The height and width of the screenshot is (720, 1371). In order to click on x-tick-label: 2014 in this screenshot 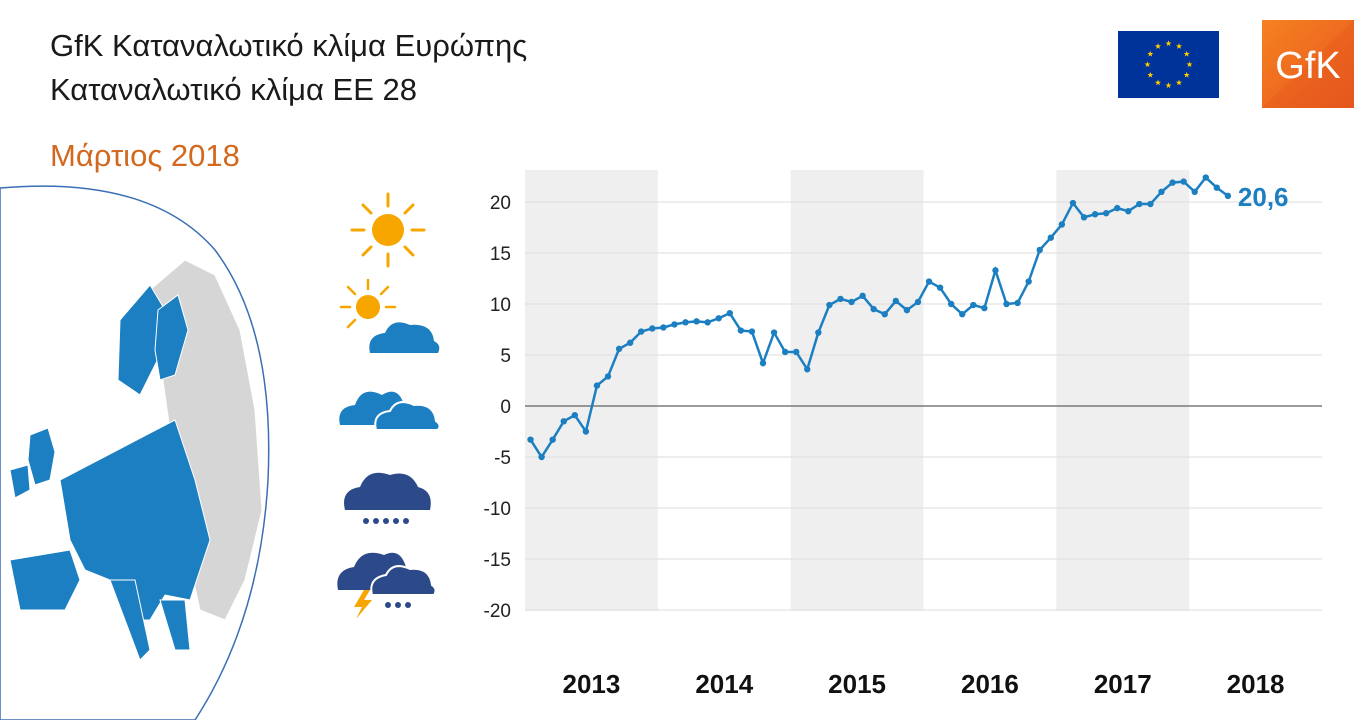, I will do `click(724, 684)`.